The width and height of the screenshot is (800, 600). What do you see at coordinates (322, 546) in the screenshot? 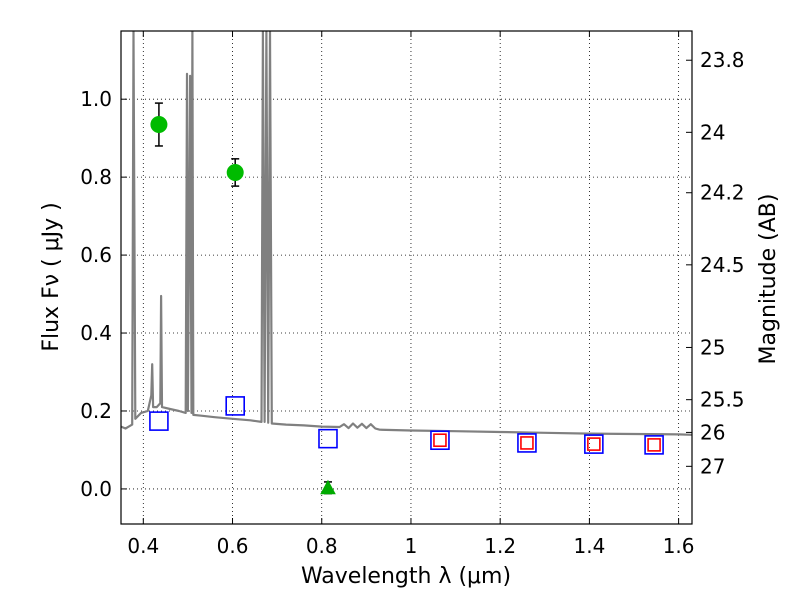
I see `x-tick-label: 0.8` at bounding box center [322, 546].